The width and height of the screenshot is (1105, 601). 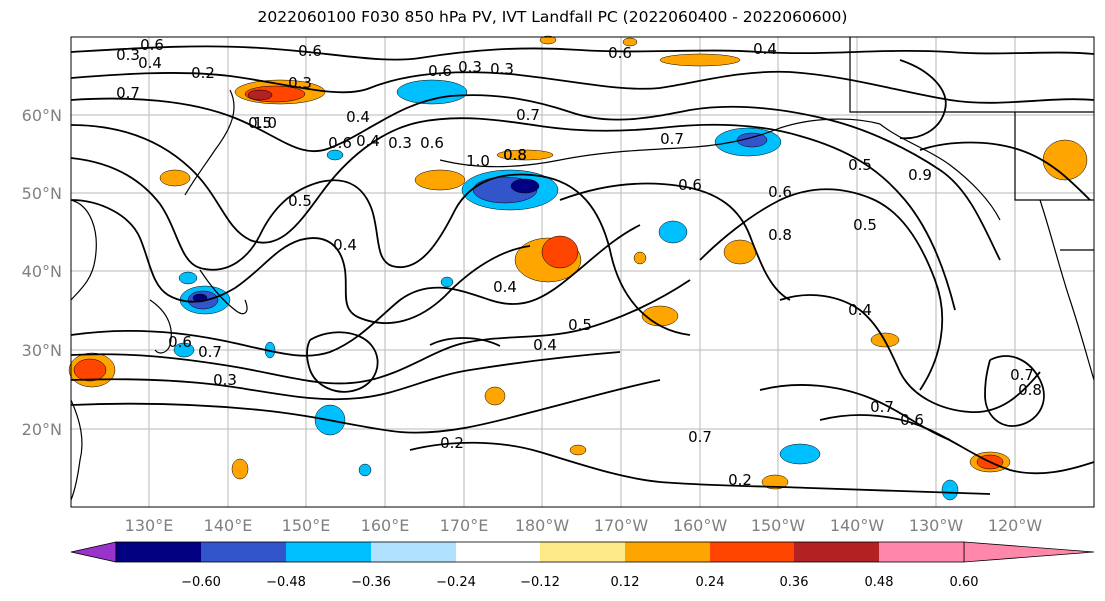 What do you see at coordinates (936, 525) in the screenshot?
I see `lon-label-130w: 130°W` at bounding box center [936, 525].